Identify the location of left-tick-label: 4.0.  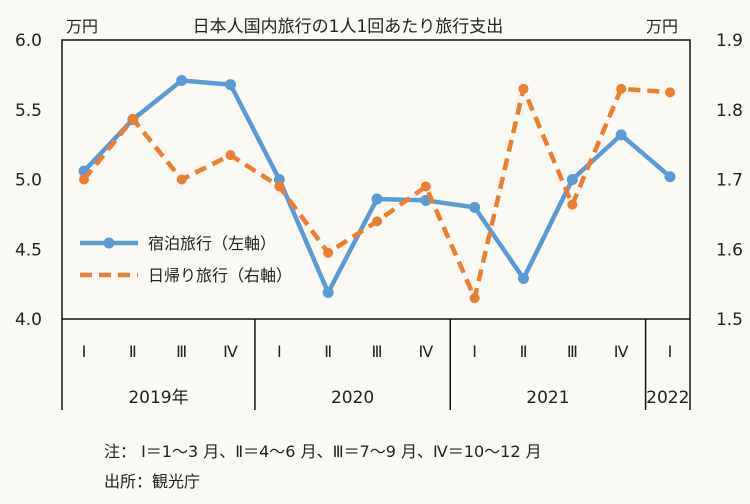
(28, 320).